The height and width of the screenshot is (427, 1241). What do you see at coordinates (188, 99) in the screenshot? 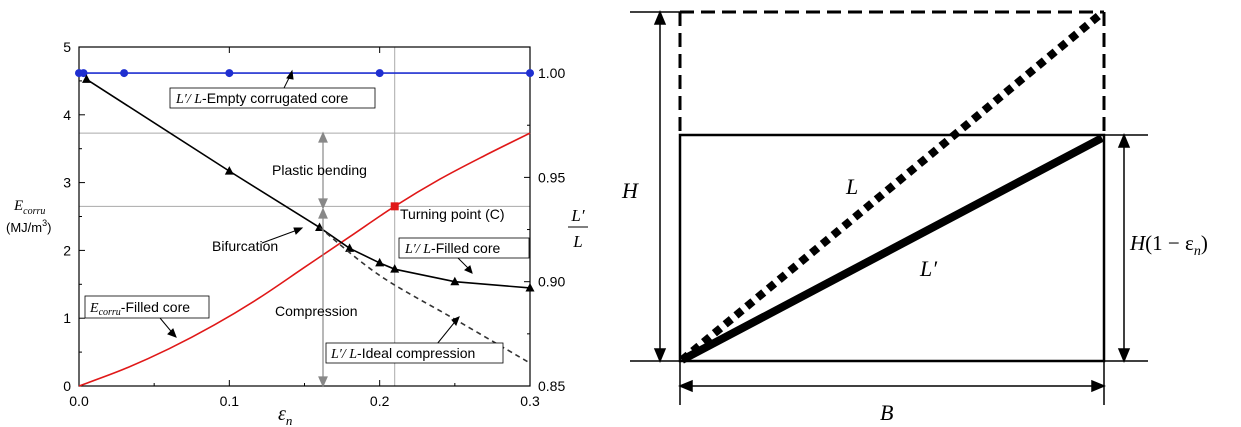
I see `empty-core-math: L′/ L` at bounding box center [188, 99].